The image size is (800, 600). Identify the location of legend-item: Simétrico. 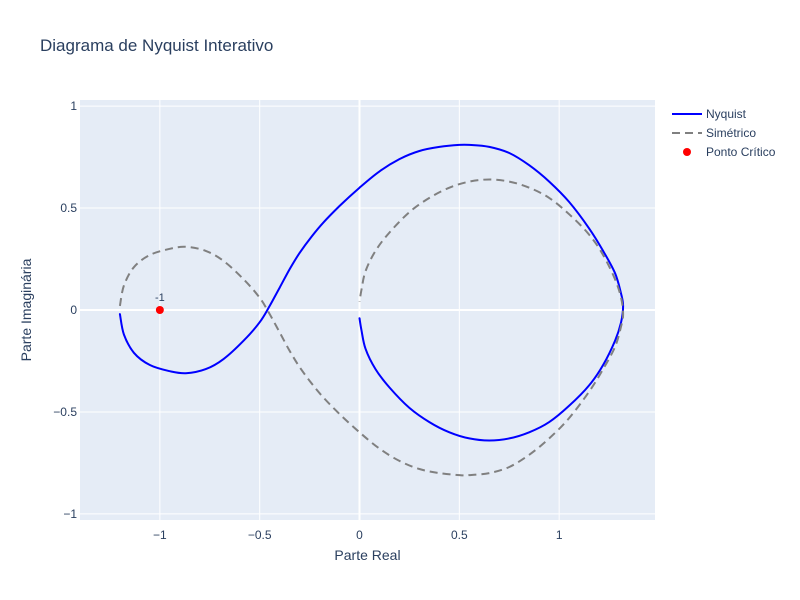
(714, 133).